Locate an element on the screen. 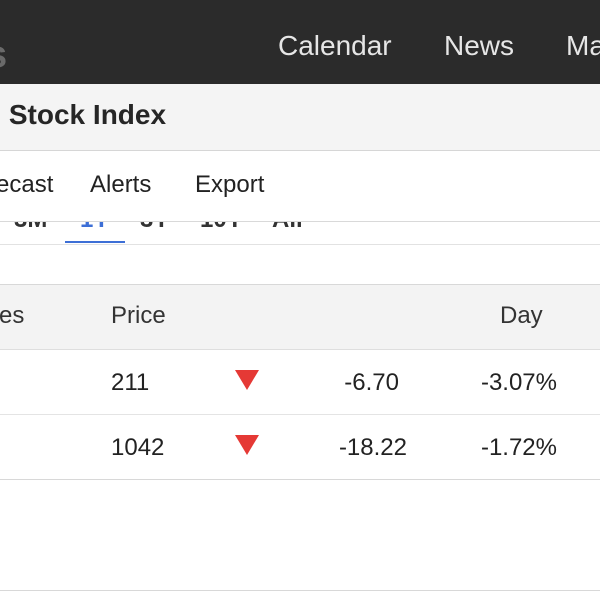 This screenshot has height=600, width=600. range-tab-3y: 3Y is located at coordinates (154, 227).